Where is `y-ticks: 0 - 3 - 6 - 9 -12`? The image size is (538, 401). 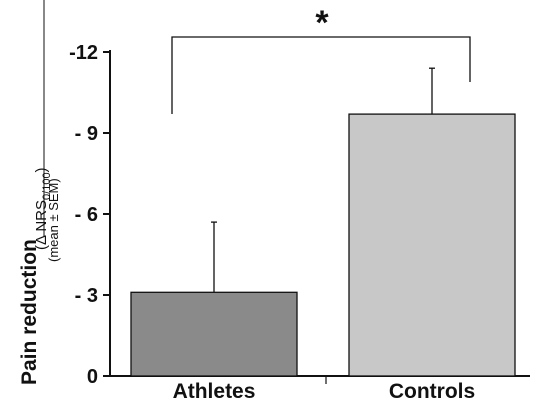 y-ticks: 0 - 3 - 6 - 9 -12 is located at coordinates (89, 215).